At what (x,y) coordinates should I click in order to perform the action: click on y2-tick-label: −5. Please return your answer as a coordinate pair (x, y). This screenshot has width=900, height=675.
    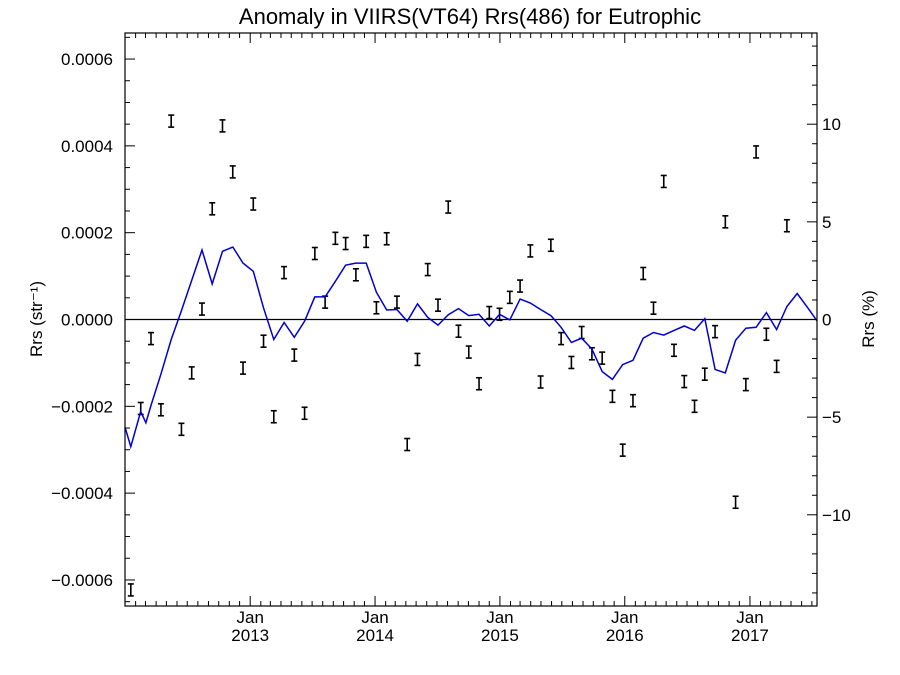
    Looking at the image, I should click on (831, 417).